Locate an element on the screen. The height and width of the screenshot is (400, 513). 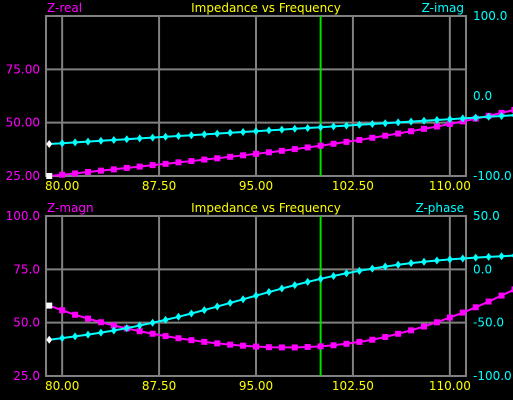
left-axis-label: Z-real is located at coordinates (64, 8).